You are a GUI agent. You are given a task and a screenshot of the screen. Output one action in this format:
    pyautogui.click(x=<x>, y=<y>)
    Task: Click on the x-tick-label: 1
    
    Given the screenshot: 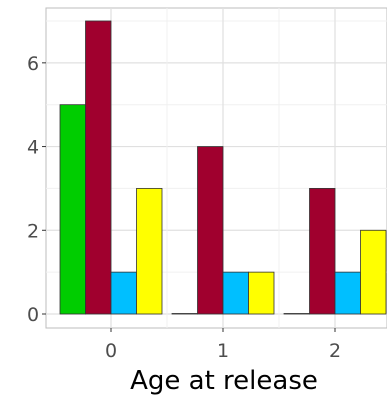 What is the action you would take?
    pyautogui.click(x=223, y=351)
    